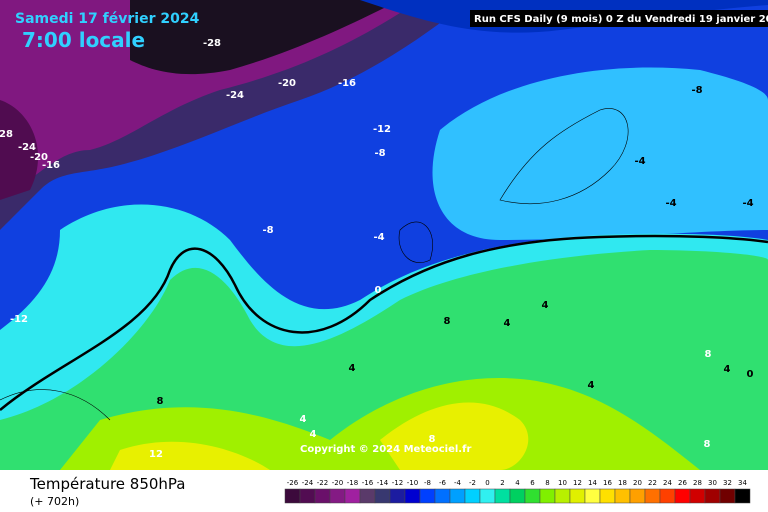 Image resolution: width=768 pixels, height=512 pixels. Describe the element at coordinates (622, 483) in the screenshot. I see `legend-label: 18` at that location.